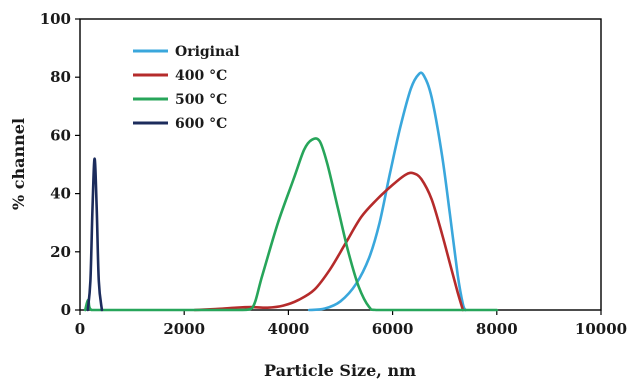 The image size is (631, 383). What do you see at coordinates (60, 77) in the screenshot?
I see `y-tick-label: 80` at bounding box center [60, 77].